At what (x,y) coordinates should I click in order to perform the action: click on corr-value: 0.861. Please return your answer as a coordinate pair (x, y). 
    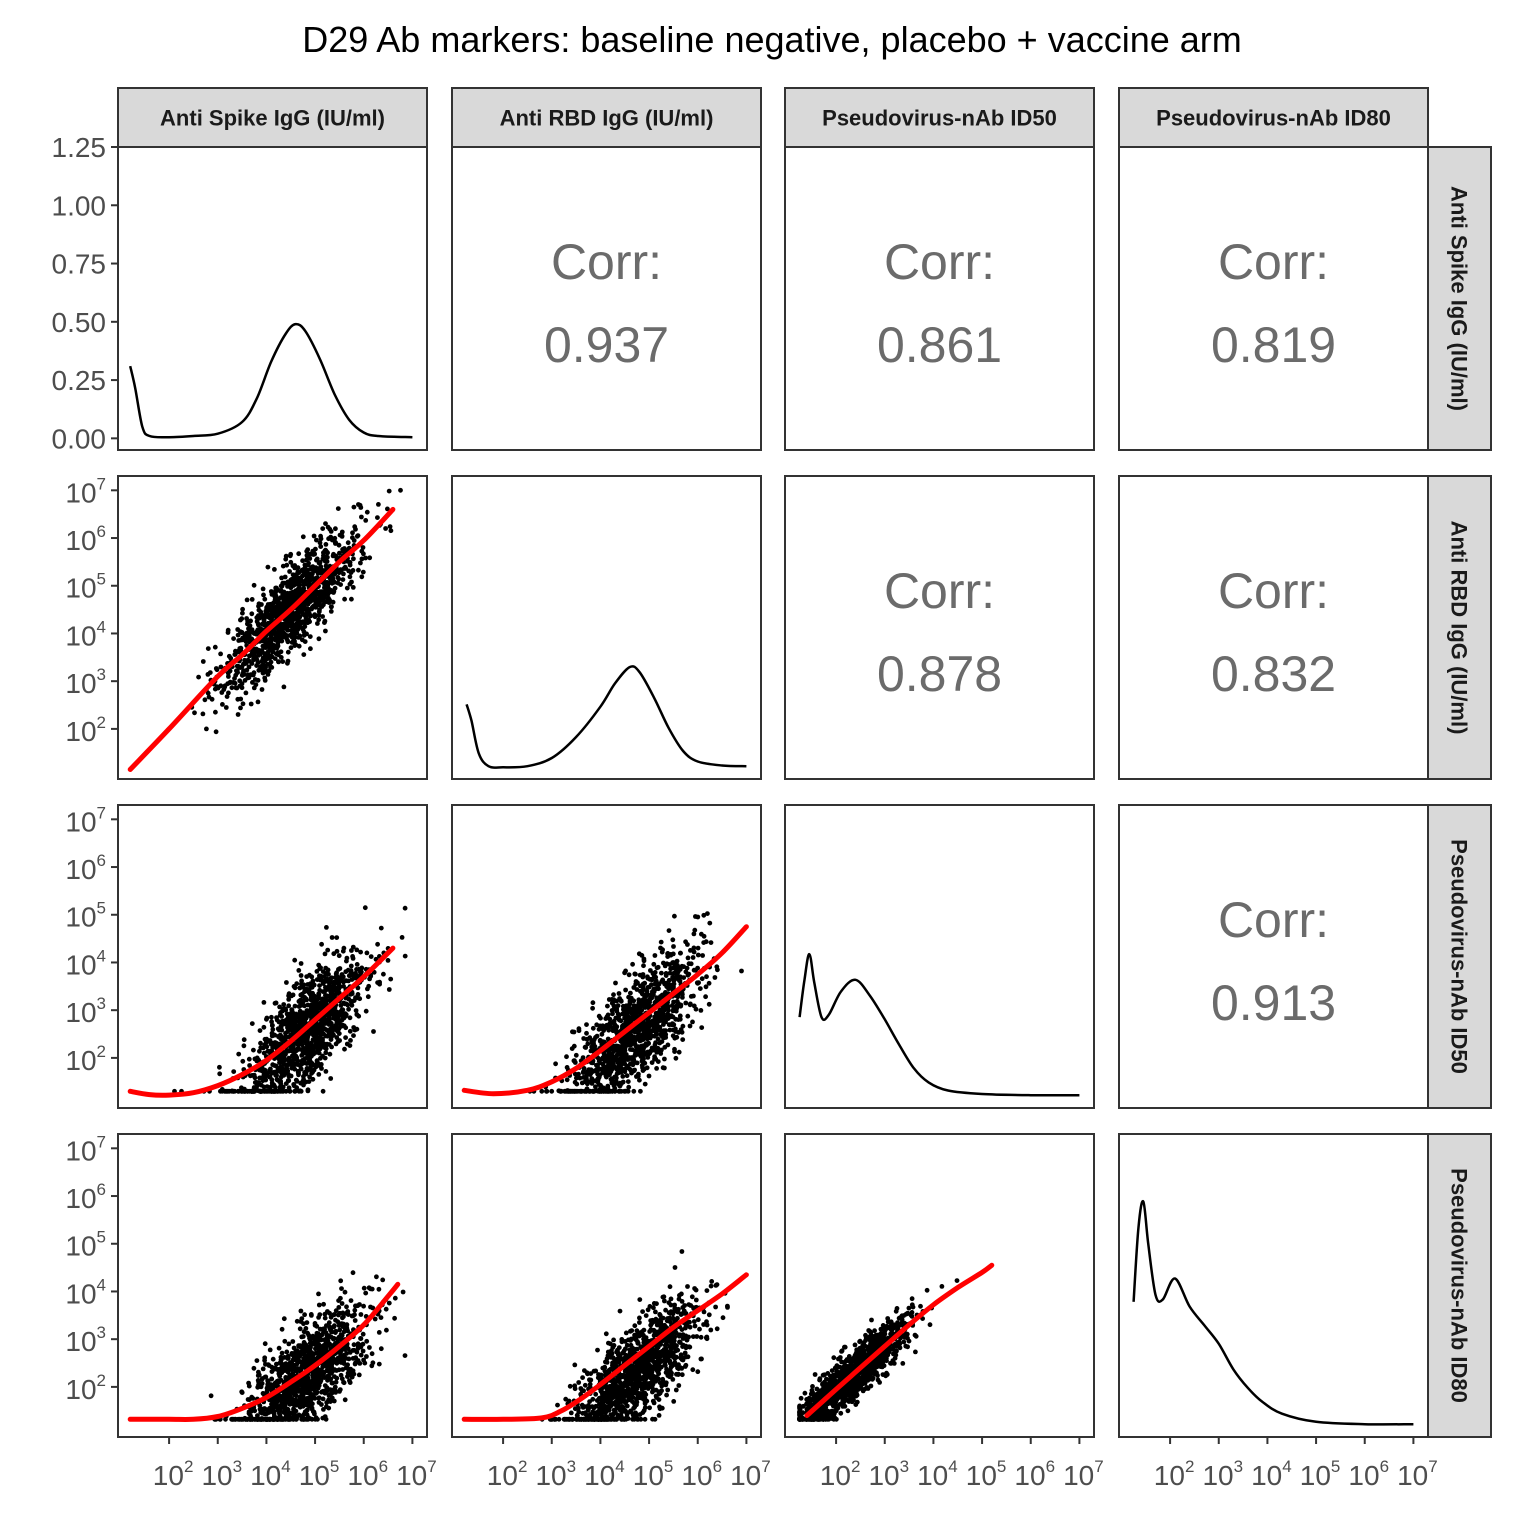
    Looking at the image, I should click on (939, 345).